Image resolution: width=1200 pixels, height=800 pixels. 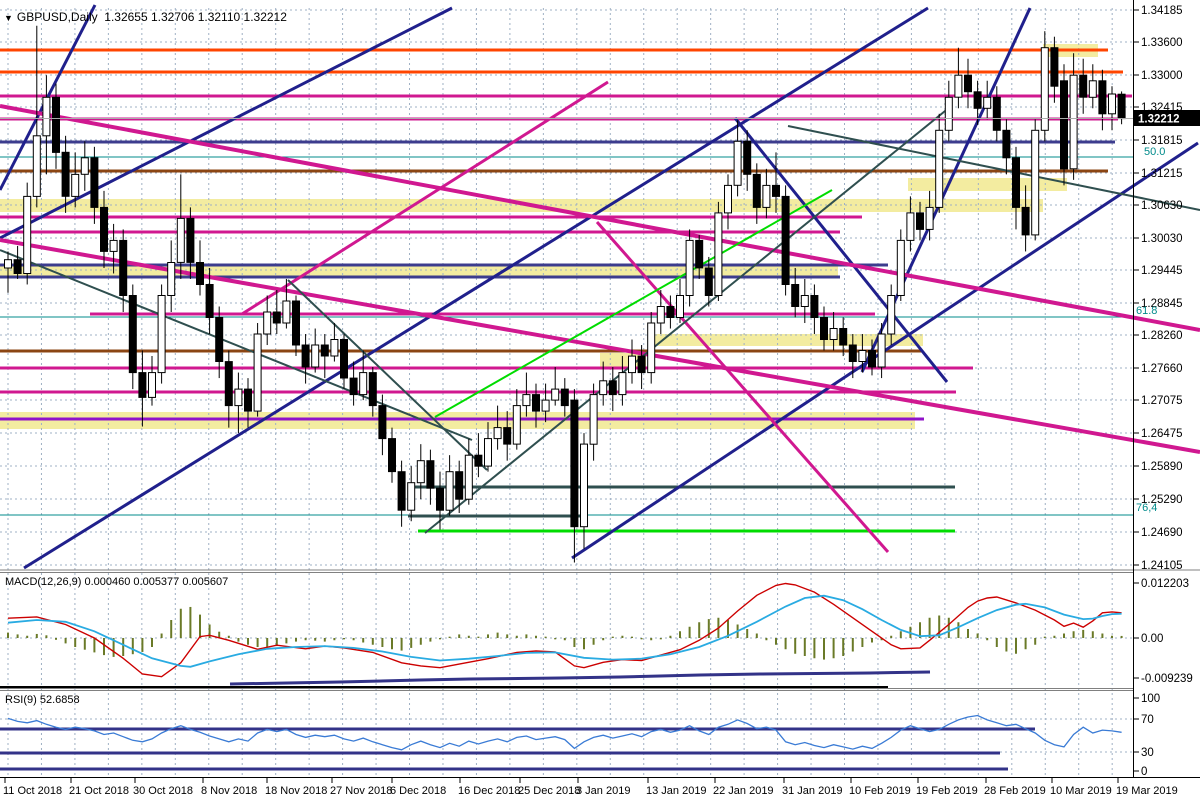 What do you see at coordinates (8, 18) in the screenshot?
I see `symbol-dropdown-icon: ▼` at bounding box center [8, 18].